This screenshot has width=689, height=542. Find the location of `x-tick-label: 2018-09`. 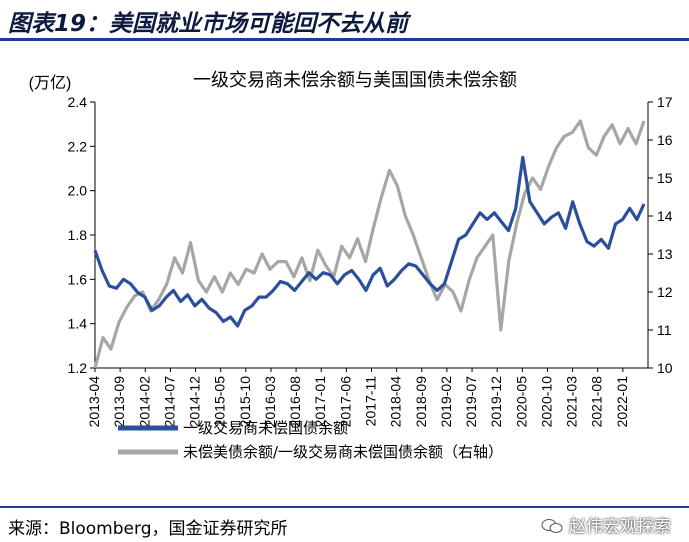

x-tick-label: 2018-09 is located at coordinates (421, 402).